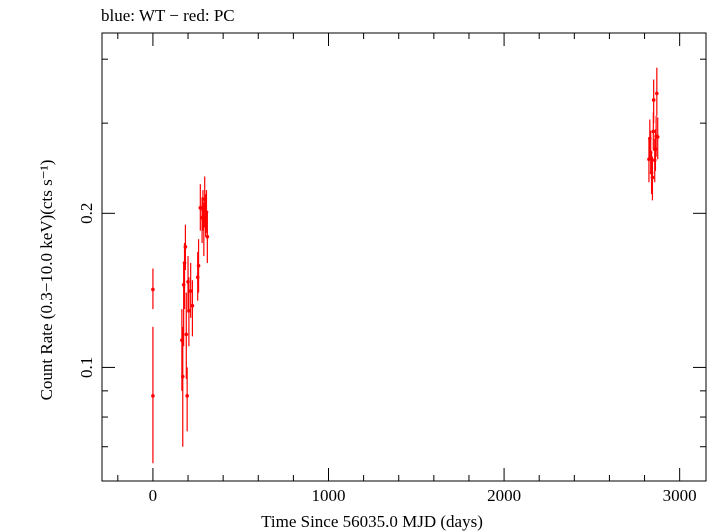  What do you see at coordinates (504, 495) in the screenshot?
I see `x-tick-label: 2000` at bounding box center [504, 495].